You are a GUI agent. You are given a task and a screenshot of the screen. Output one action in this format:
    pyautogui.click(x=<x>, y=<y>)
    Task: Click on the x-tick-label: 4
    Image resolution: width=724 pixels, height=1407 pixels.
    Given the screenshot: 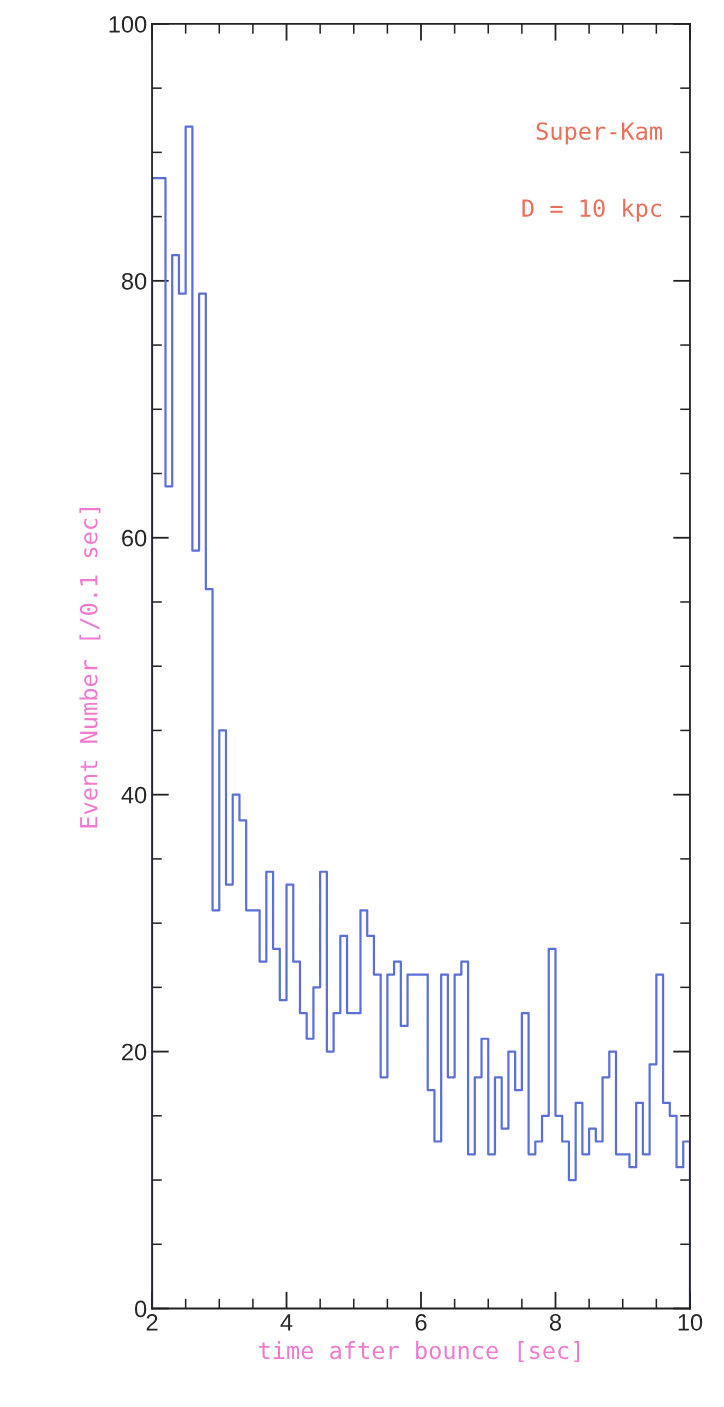 What is the action you would take?
    pyautogui.click(x=286, y=1322)
    